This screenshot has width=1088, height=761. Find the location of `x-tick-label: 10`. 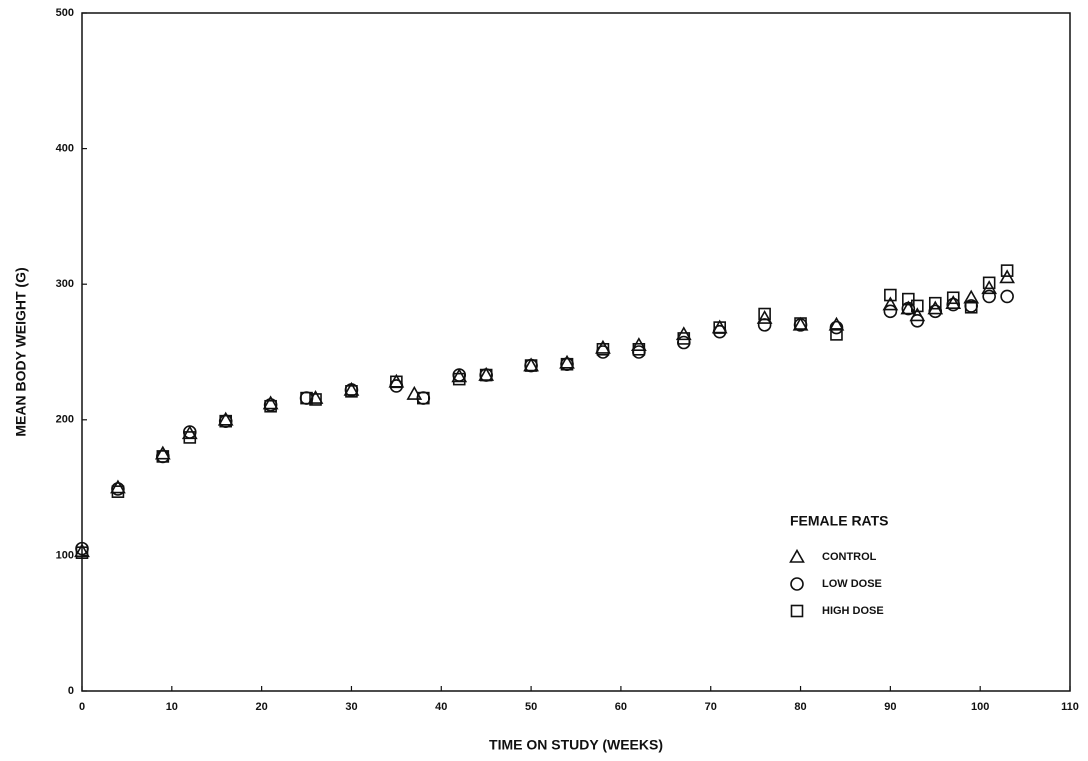

x-tick-label: 10 is located at coordinates (172, 707).